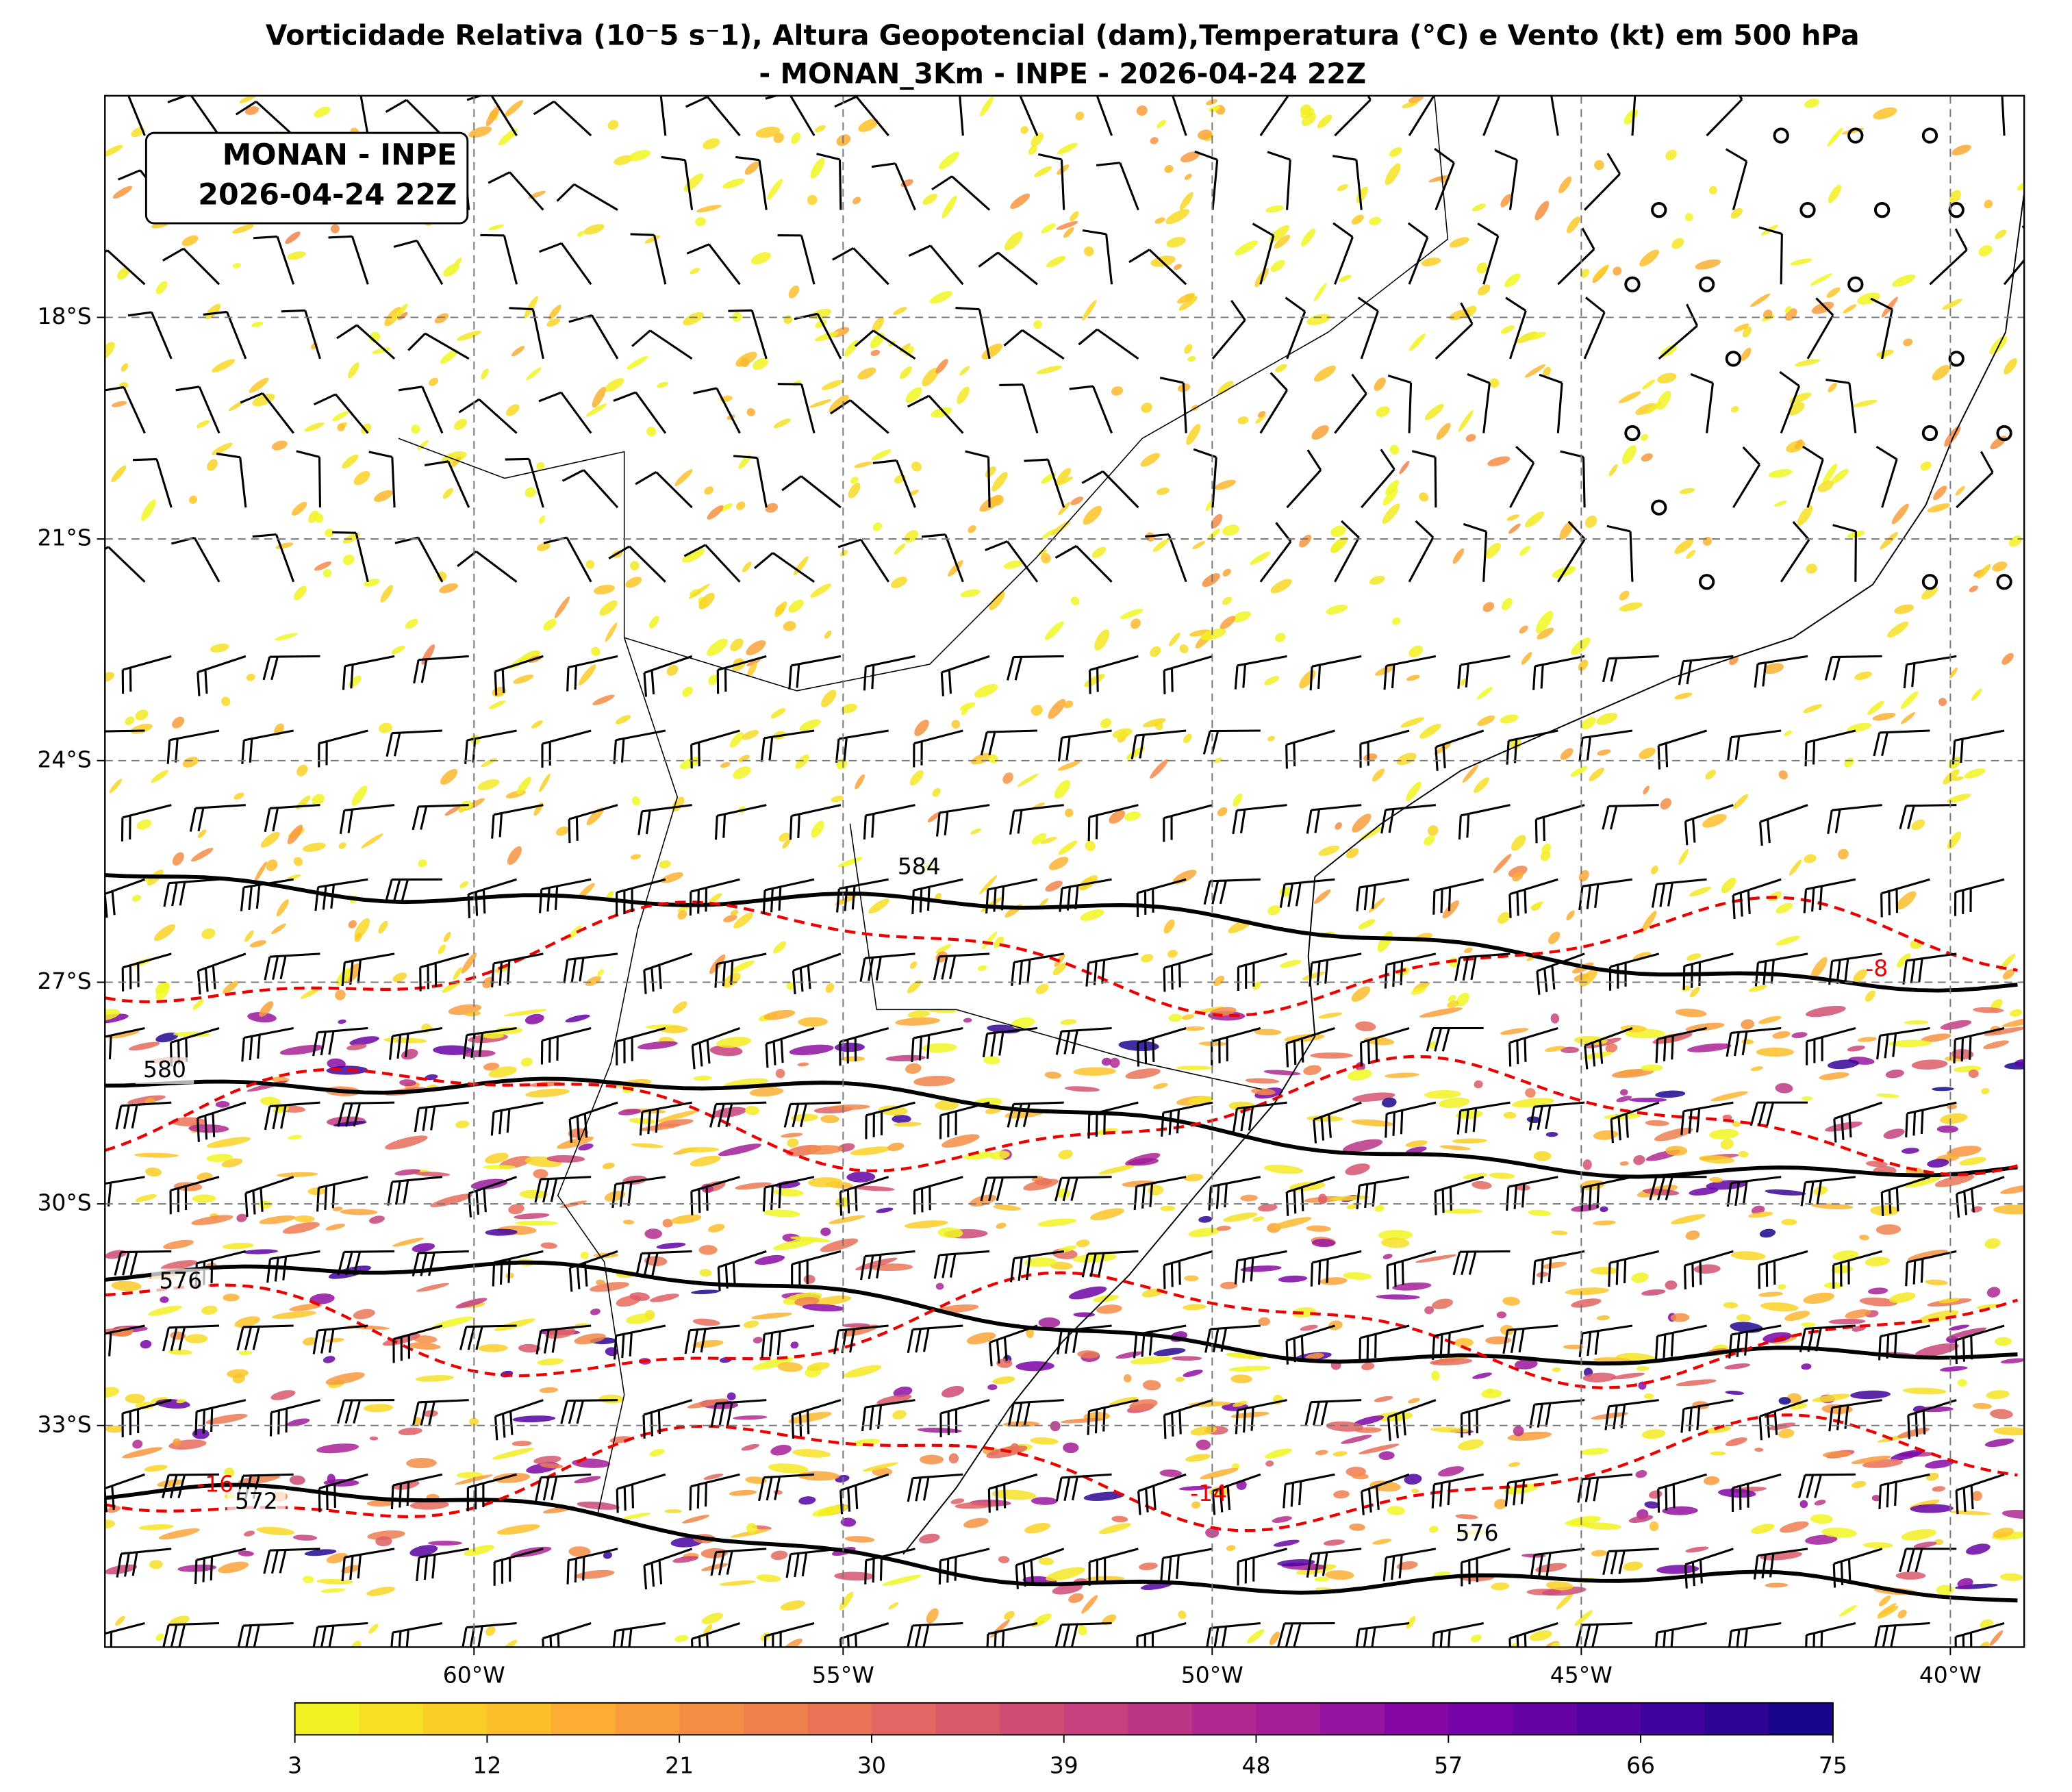 The height and width of the screenshot is (1792, 2072). I want to click on temperature-contour, so click(1062, 1330).